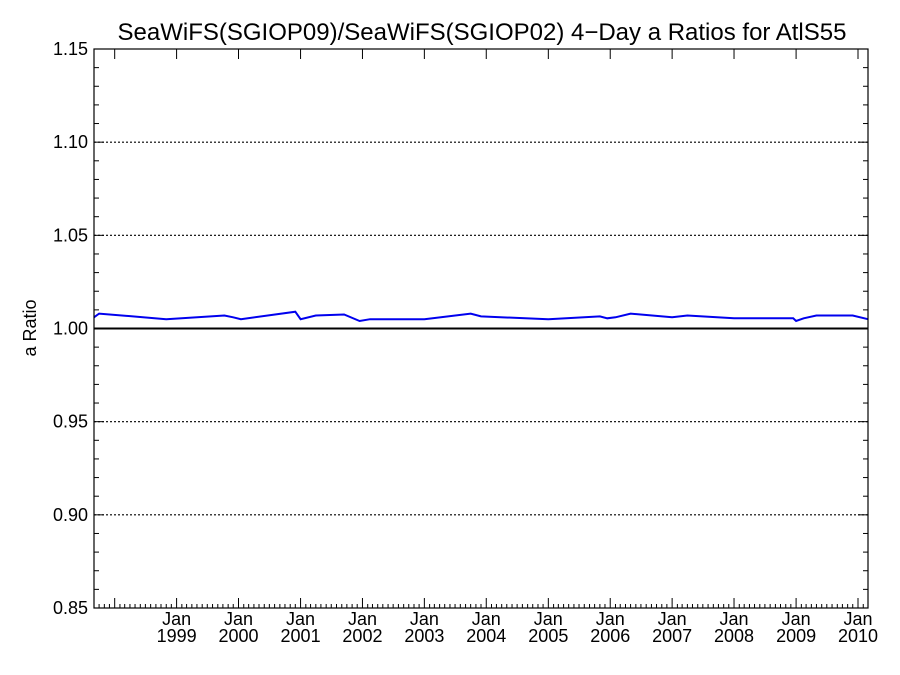 The height and width of the screenshot is (675, 900). What do you see at coordinates (177, 636) in the screenshot?
I see `x-tick-label-year: 1999` at bounding box center [177, 636].